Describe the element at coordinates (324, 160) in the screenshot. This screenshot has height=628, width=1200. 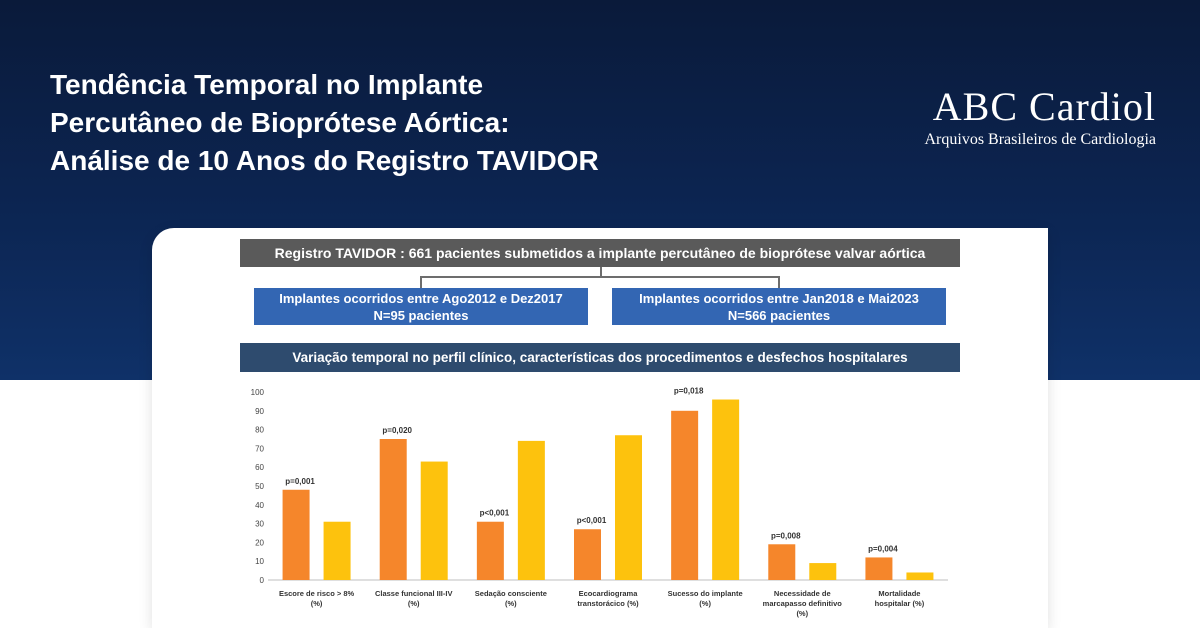
I see `title-line-3: Análise de 10 Anos do Registro TAVIDOR` at that location.